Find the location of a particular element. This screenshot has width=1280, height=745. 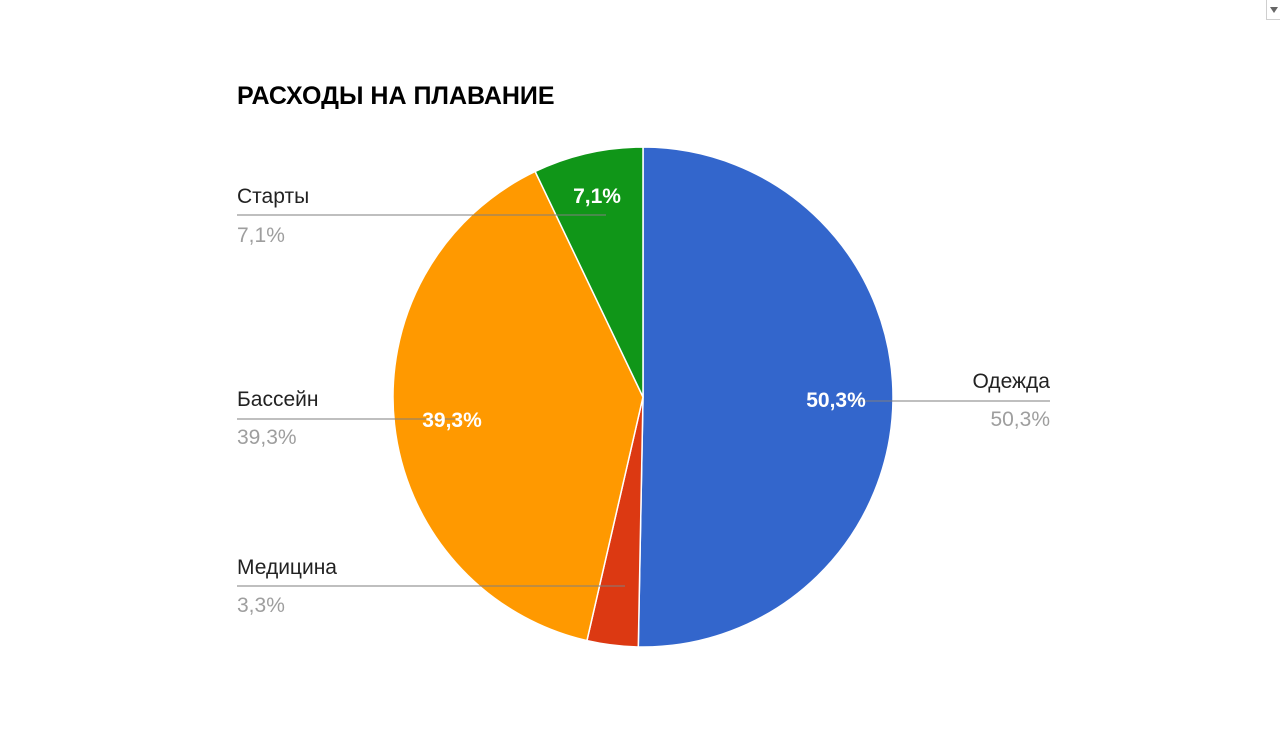

chart-title: РАСХОДЫ НА ПЛАВАНИЕ is located at coordinates (396, 96).